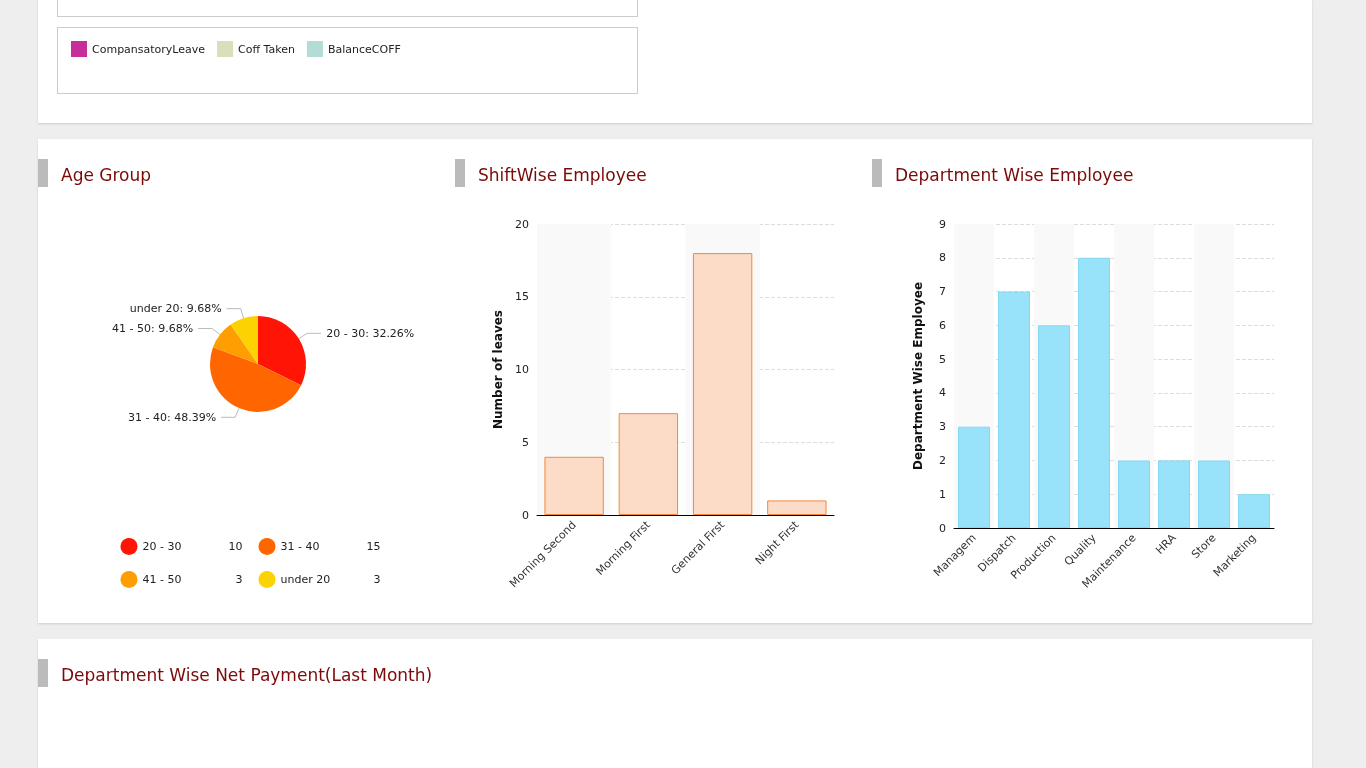 Image resolution: width=1366 pixels, height=768 pixels. What do you see at coordinates (942, 258) in the screenshot?
I see `y-tick-label: 8` at bounding box center [942, 258].